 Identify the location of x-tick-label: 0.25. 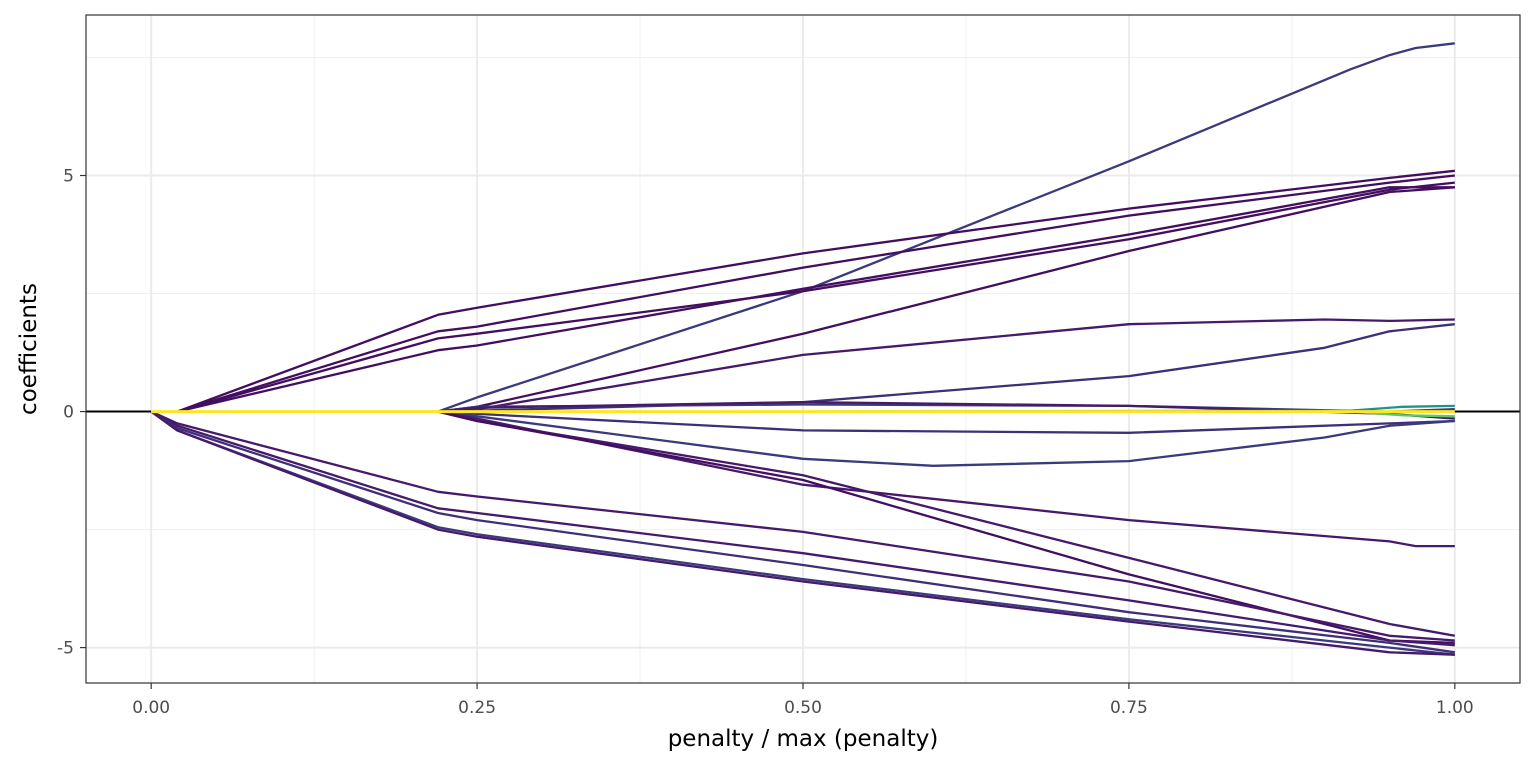
(477, 708).